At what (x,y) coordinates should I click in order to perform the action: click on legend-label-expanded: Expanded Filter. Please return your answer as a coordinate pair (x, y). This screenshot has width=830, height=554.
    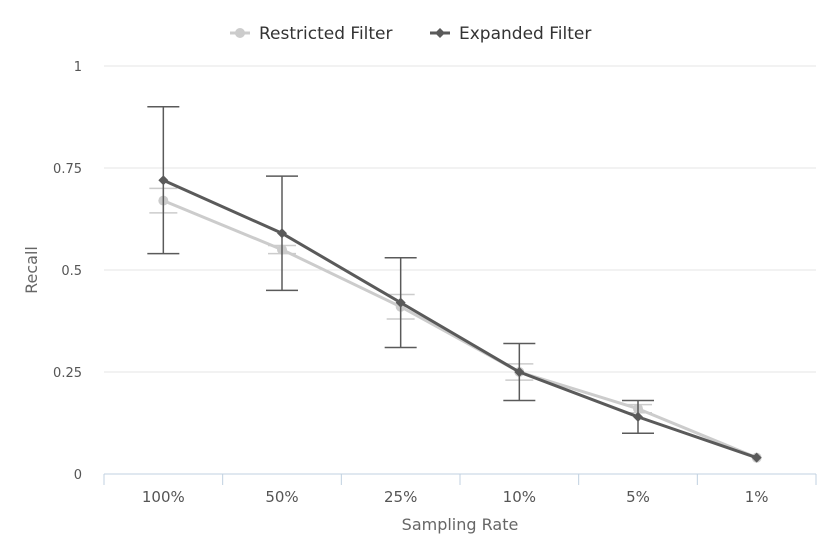
    Looking at the image, I should click on (525, 34).